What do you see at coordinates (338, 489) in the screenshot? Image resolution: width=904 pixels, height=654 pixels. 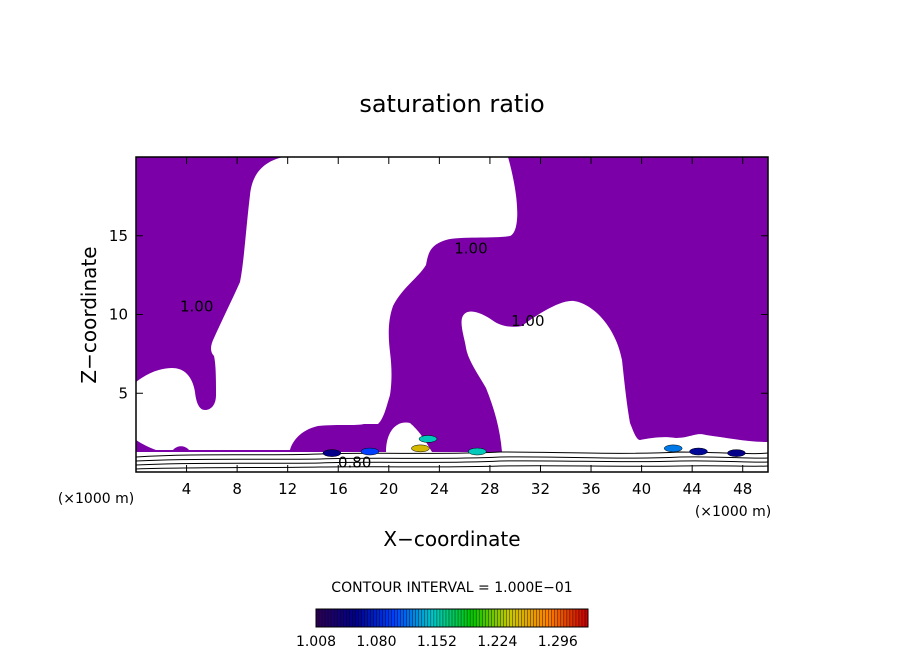 I see `x-tick-label: 16` at bounding box center [338, 489].